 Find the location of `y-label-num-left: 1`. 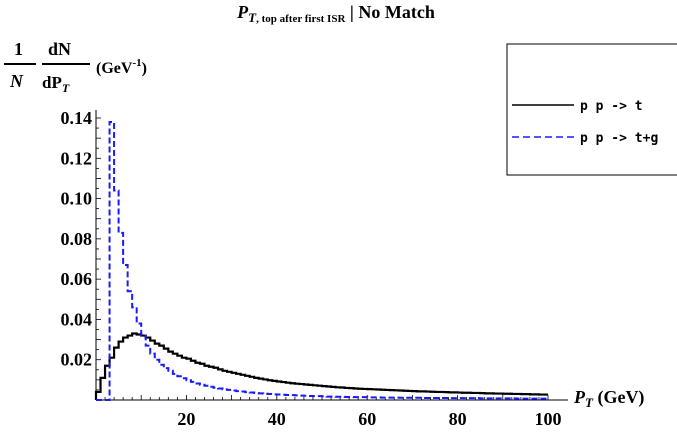

y-label-num-left: 1 is located at coordinates (18, 49).